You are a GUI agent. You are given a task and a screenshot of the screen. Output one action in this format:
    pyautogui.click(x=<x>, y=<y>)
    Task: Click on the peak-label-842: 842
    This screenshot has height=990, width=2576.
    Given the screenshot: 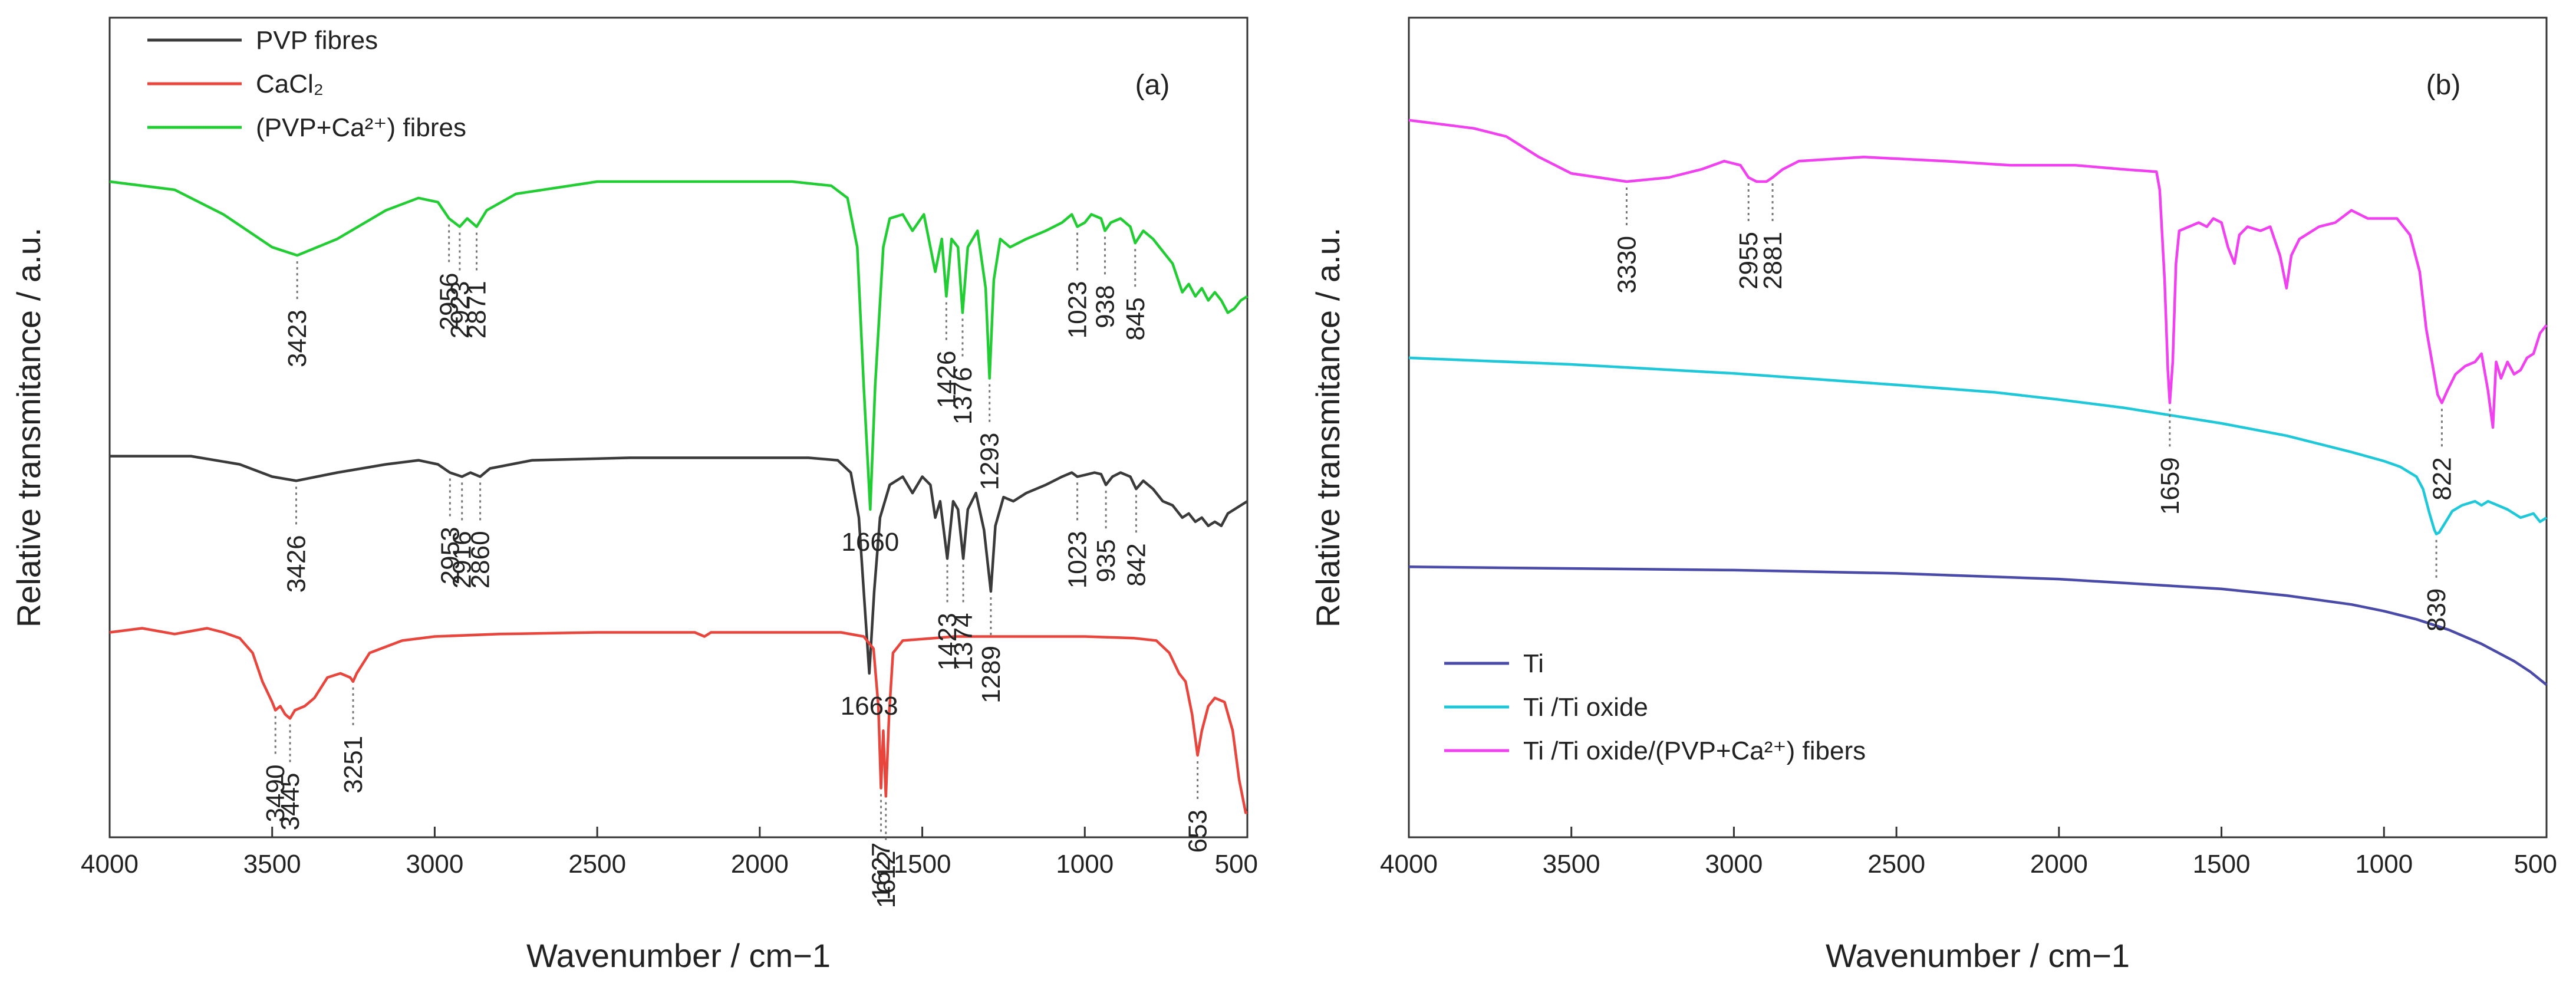 What is the action you would take?
    pyautogui.click(x=1136, y=564)
    